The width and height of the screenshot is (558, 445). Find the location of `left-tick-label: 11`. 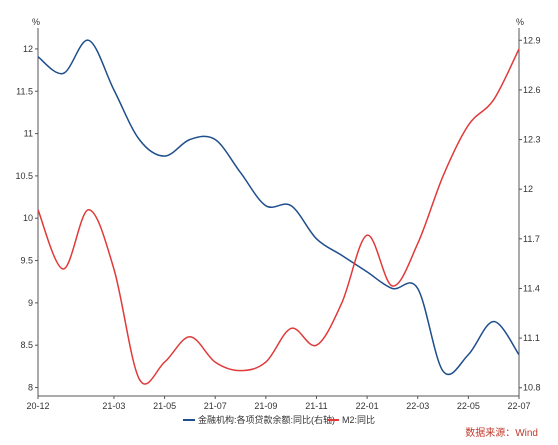

left-tick-label: 11 is located at coordinates (28, 134).